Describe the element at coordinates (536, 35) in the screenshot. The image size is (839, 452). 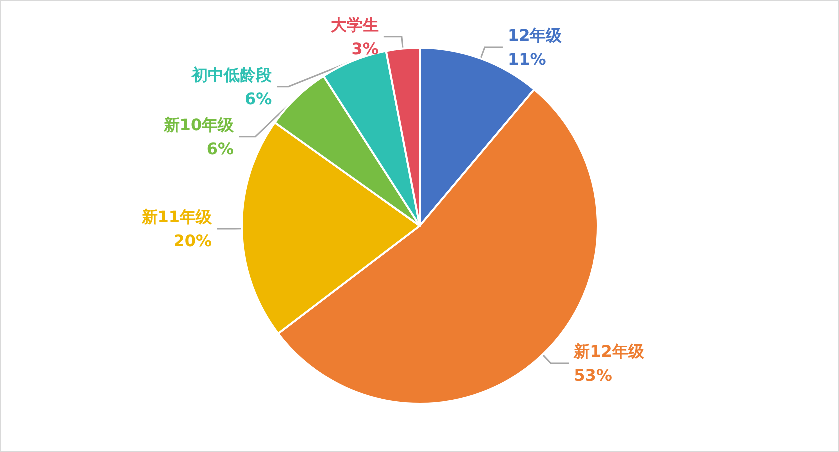
I see `slice-label: 12年级` at that location.